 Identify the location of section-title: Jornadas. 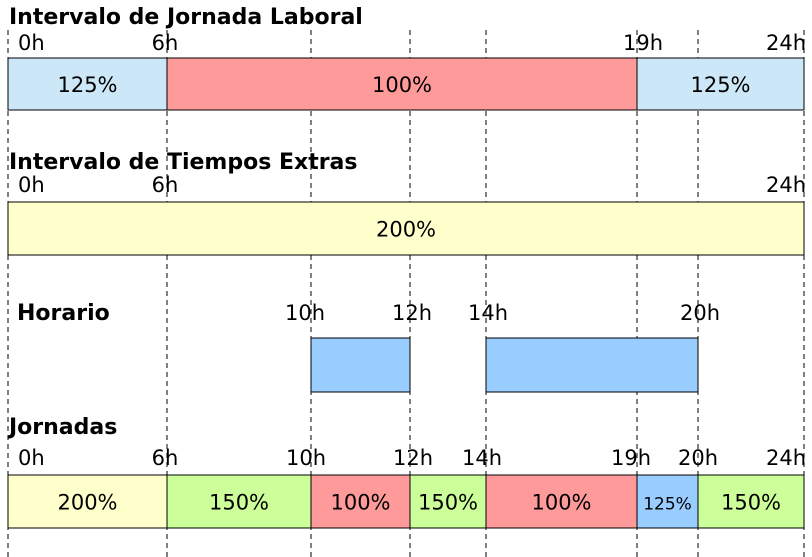
(62, 427).